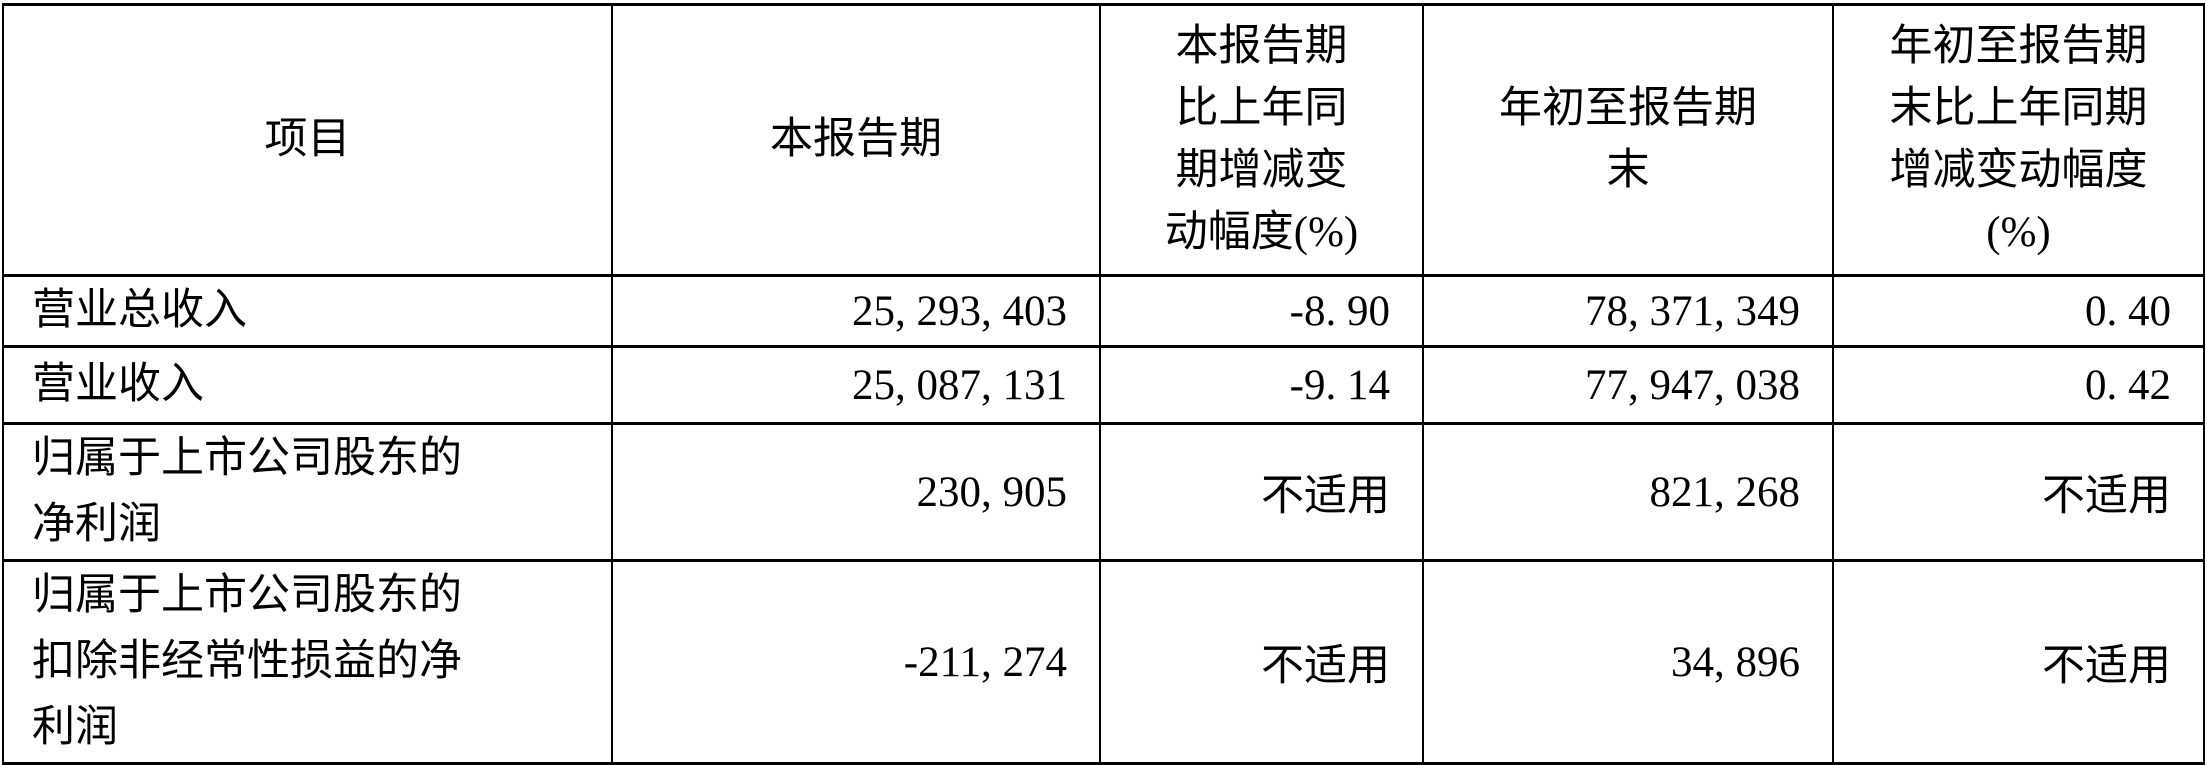  What do you see at coordinates (856, 662) in the screenshot?
I see `current-period-value-cell: -211, 274` at bounding box center [856, 662].